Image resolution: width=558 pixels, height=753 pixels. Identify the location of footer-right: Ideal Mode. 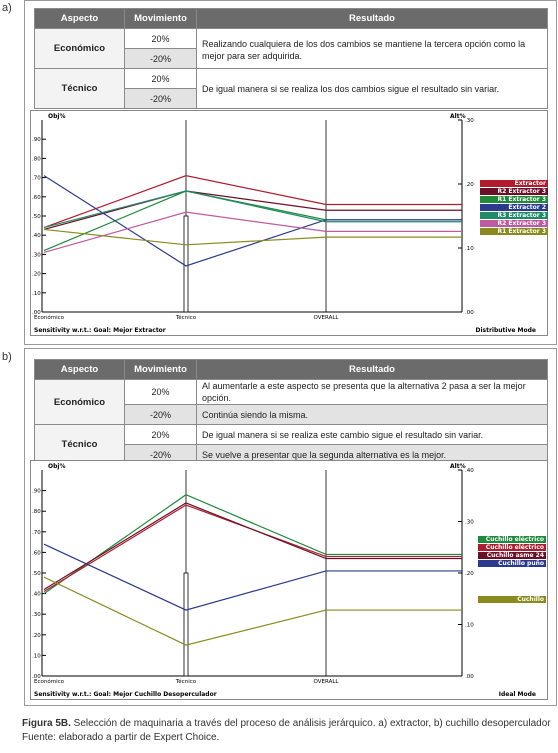
(517, 694).